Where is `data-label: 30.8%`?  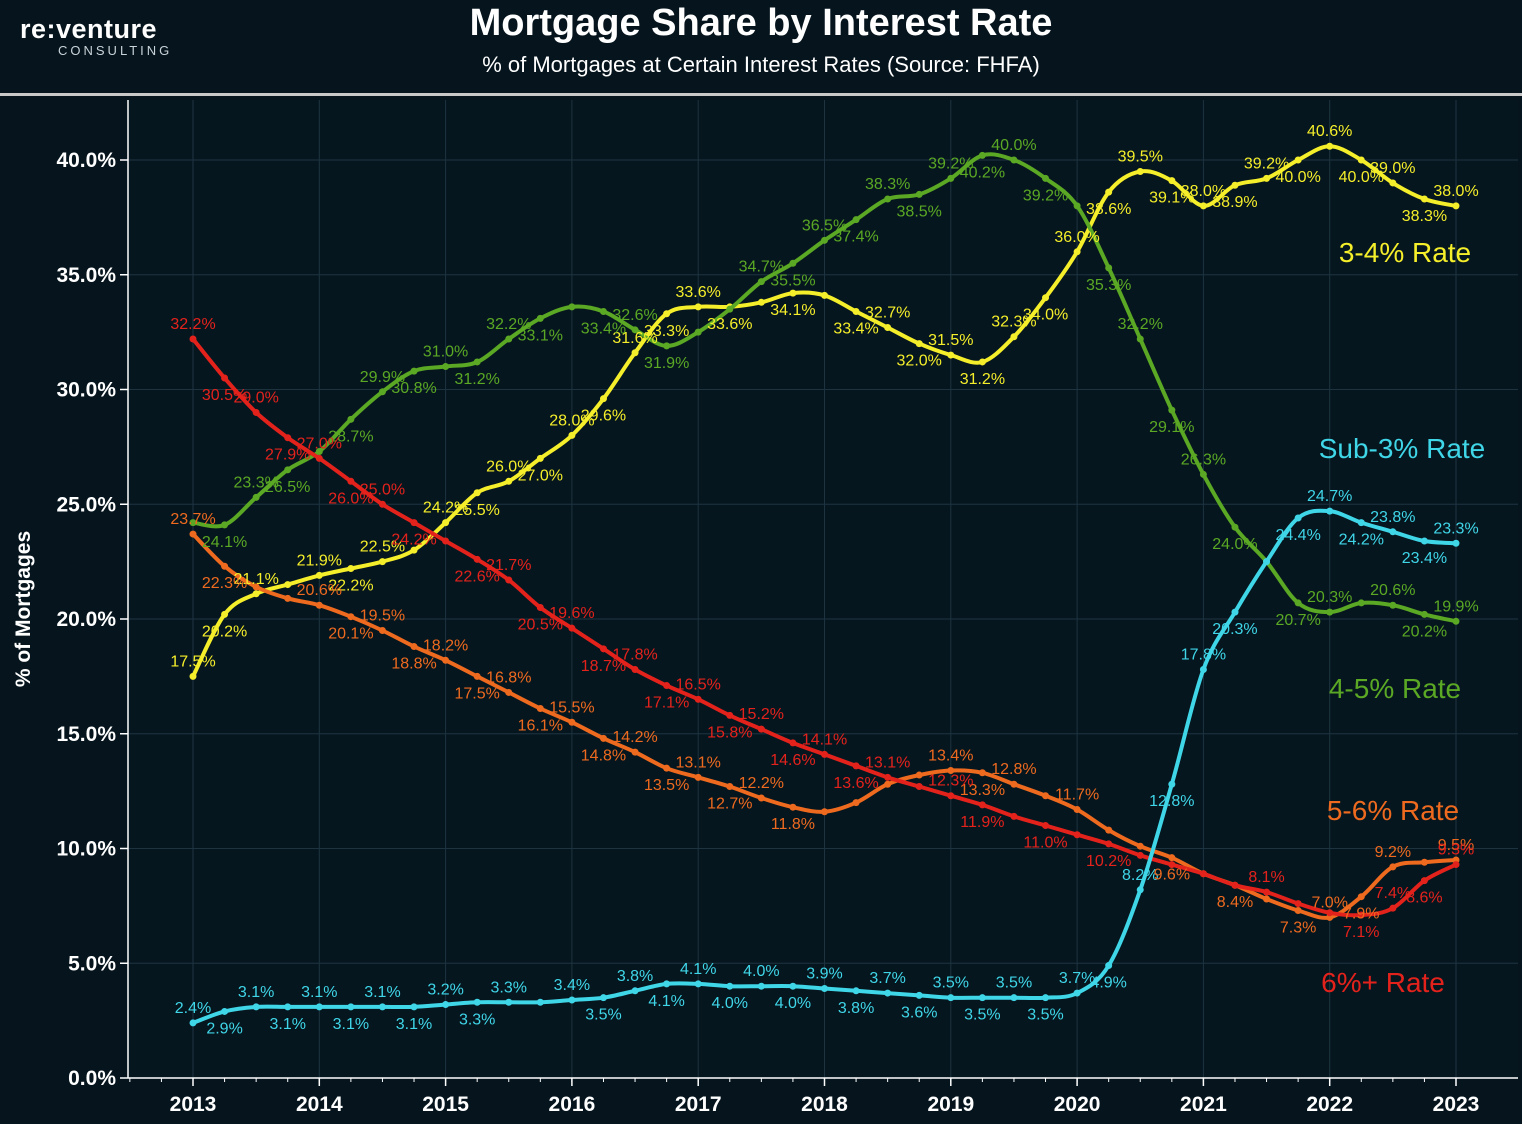 data-label: 30.8% is located at coordinates (413, 388).